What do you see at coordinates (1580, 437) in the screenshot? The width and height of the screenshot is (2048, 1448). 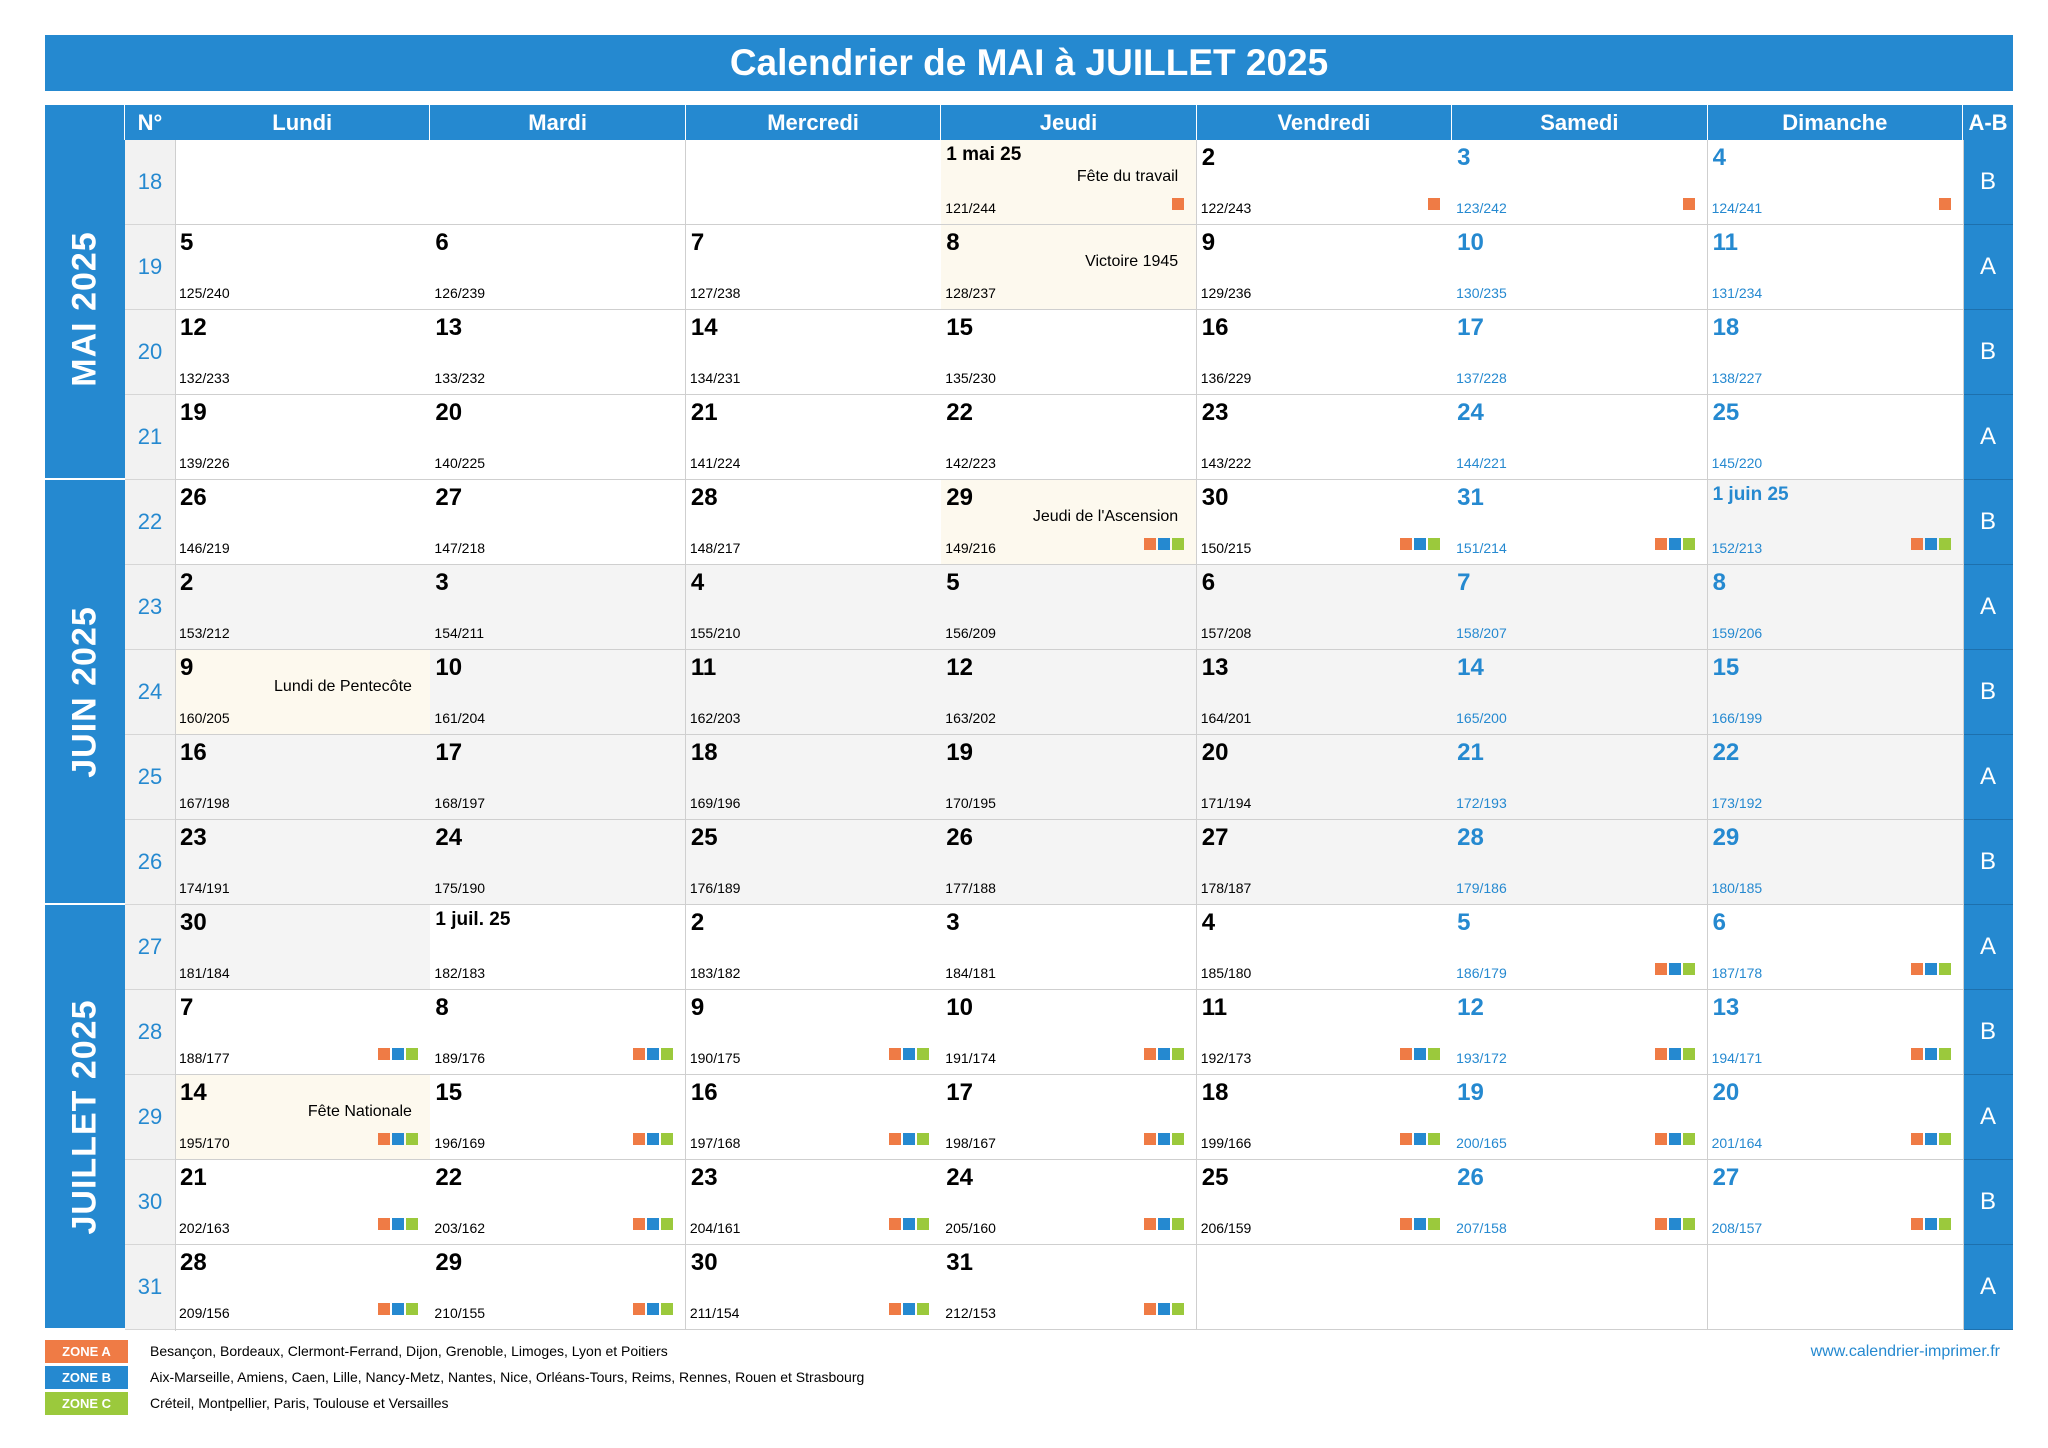 I see `day-cell: 24 144/221` at bounding box center [1580, 437].